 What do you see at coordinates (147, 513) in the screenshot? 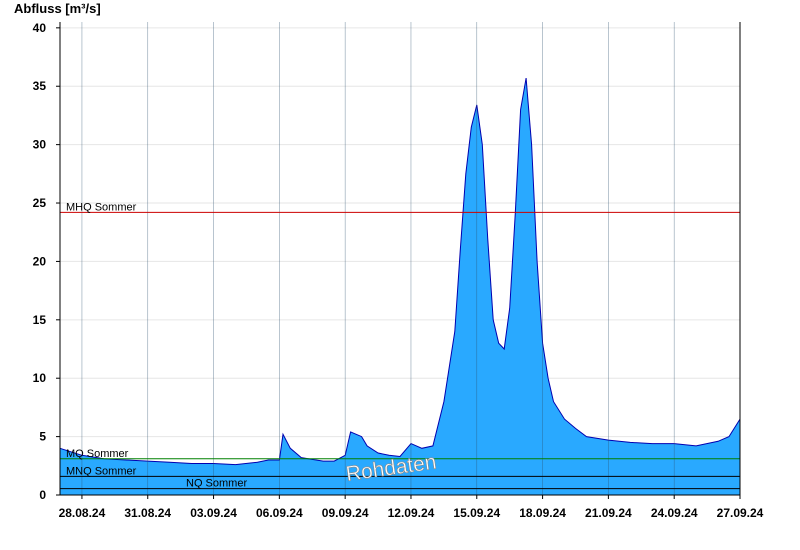
I see `x-tick-label: 31.08.24` at bounding box center [147, 513].